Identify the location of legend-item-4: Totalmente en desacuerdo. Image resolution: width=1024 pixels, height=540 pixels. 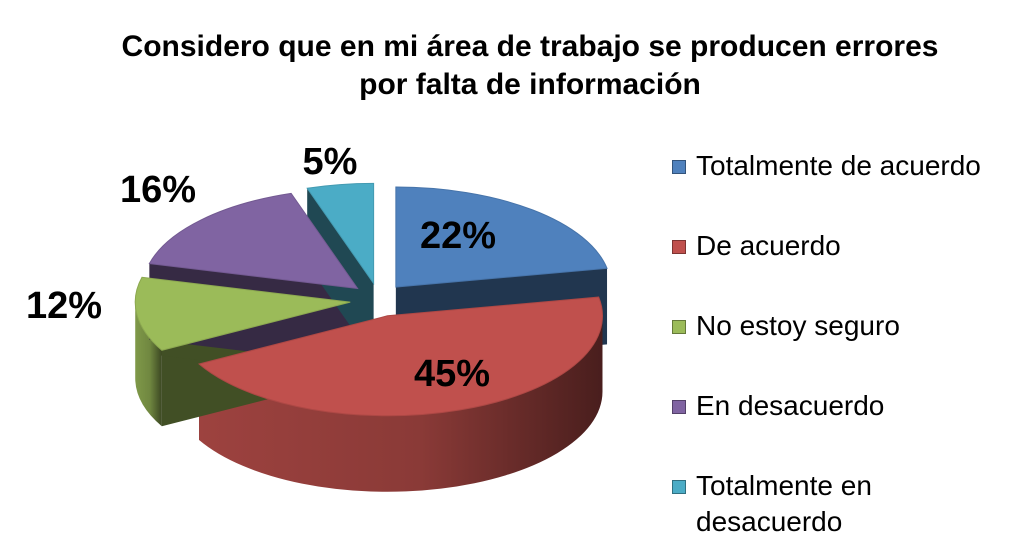
(834, 504).